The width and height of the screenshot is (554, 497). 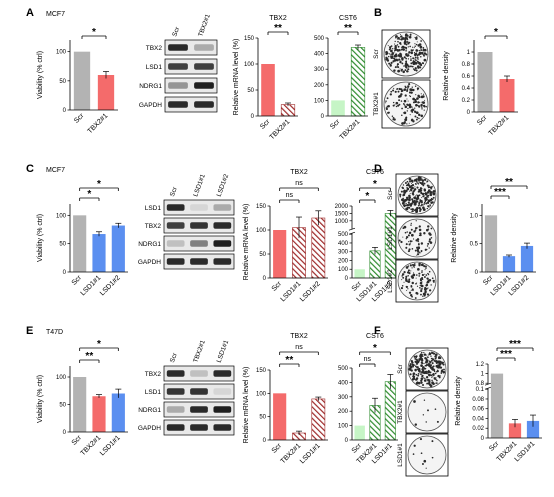 I want to click on chart-title: TBX2, so click(x=299, y=172).